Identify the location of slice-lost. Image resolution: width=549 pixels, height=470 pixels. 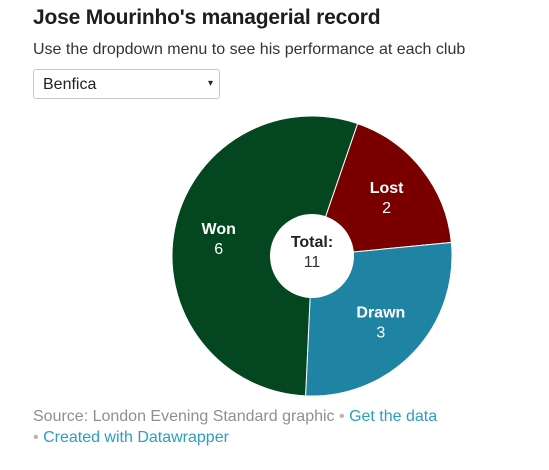
(381, 189).